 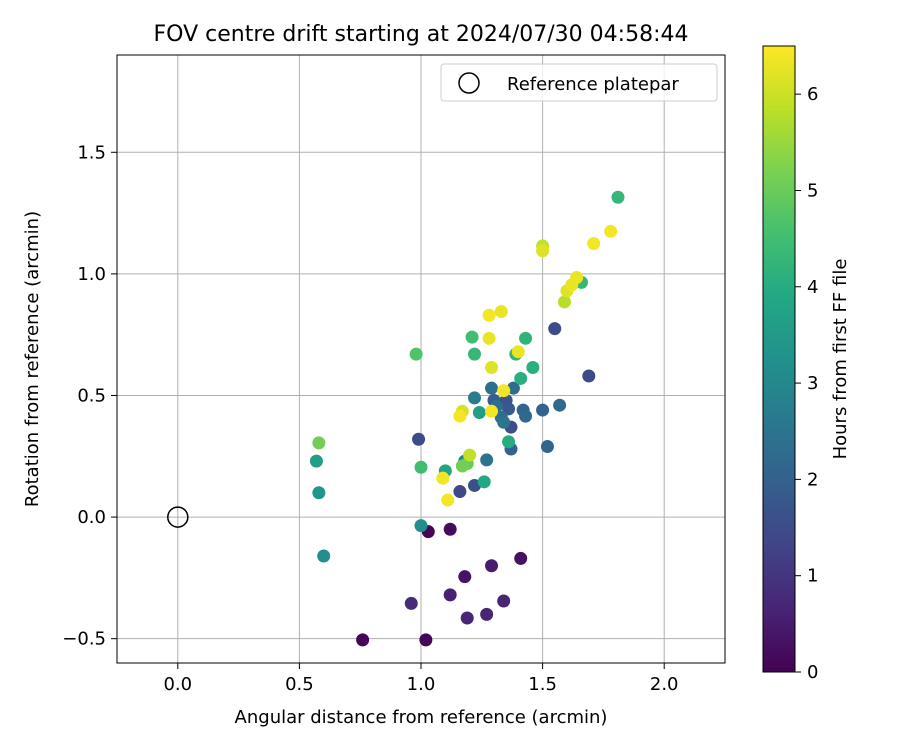 I want to click on colorbar-label: Hours from first FF file, so click(x=840, y=359).